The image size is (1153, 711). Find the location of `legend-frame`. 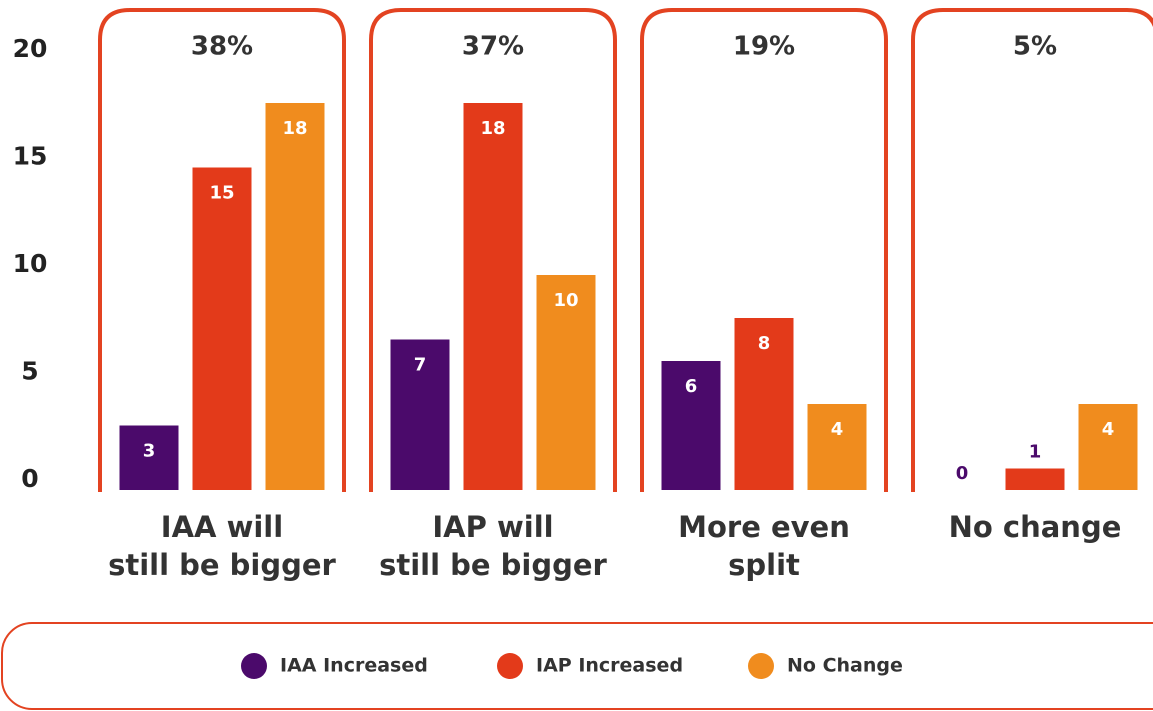

legend-frame is located at coordinates (577, 666).